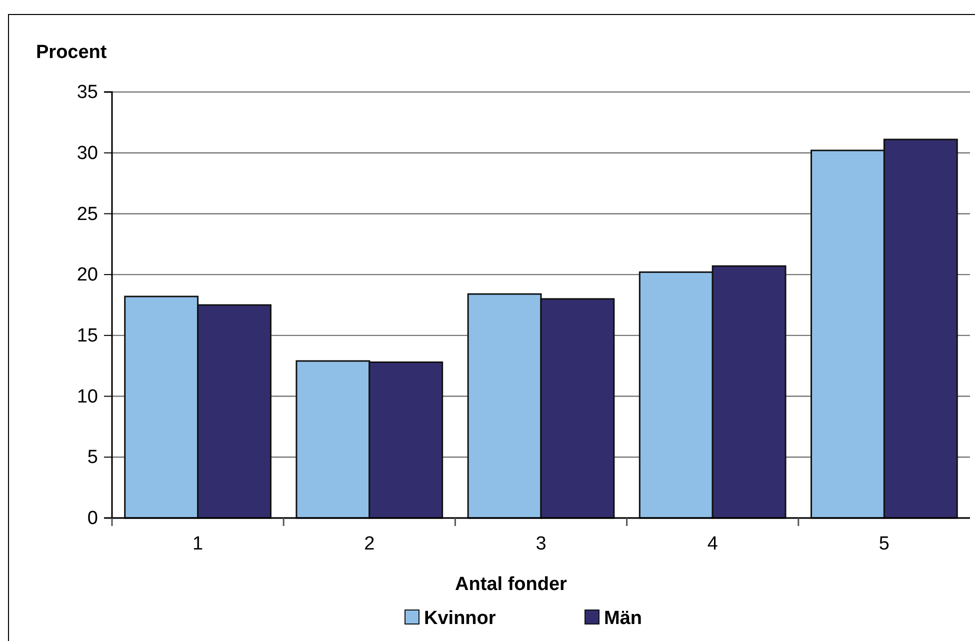  What do you see at coordinates (87, 153) in the screenshot?
I see `y-tick-label: 30` at bounding box center [87, 153].